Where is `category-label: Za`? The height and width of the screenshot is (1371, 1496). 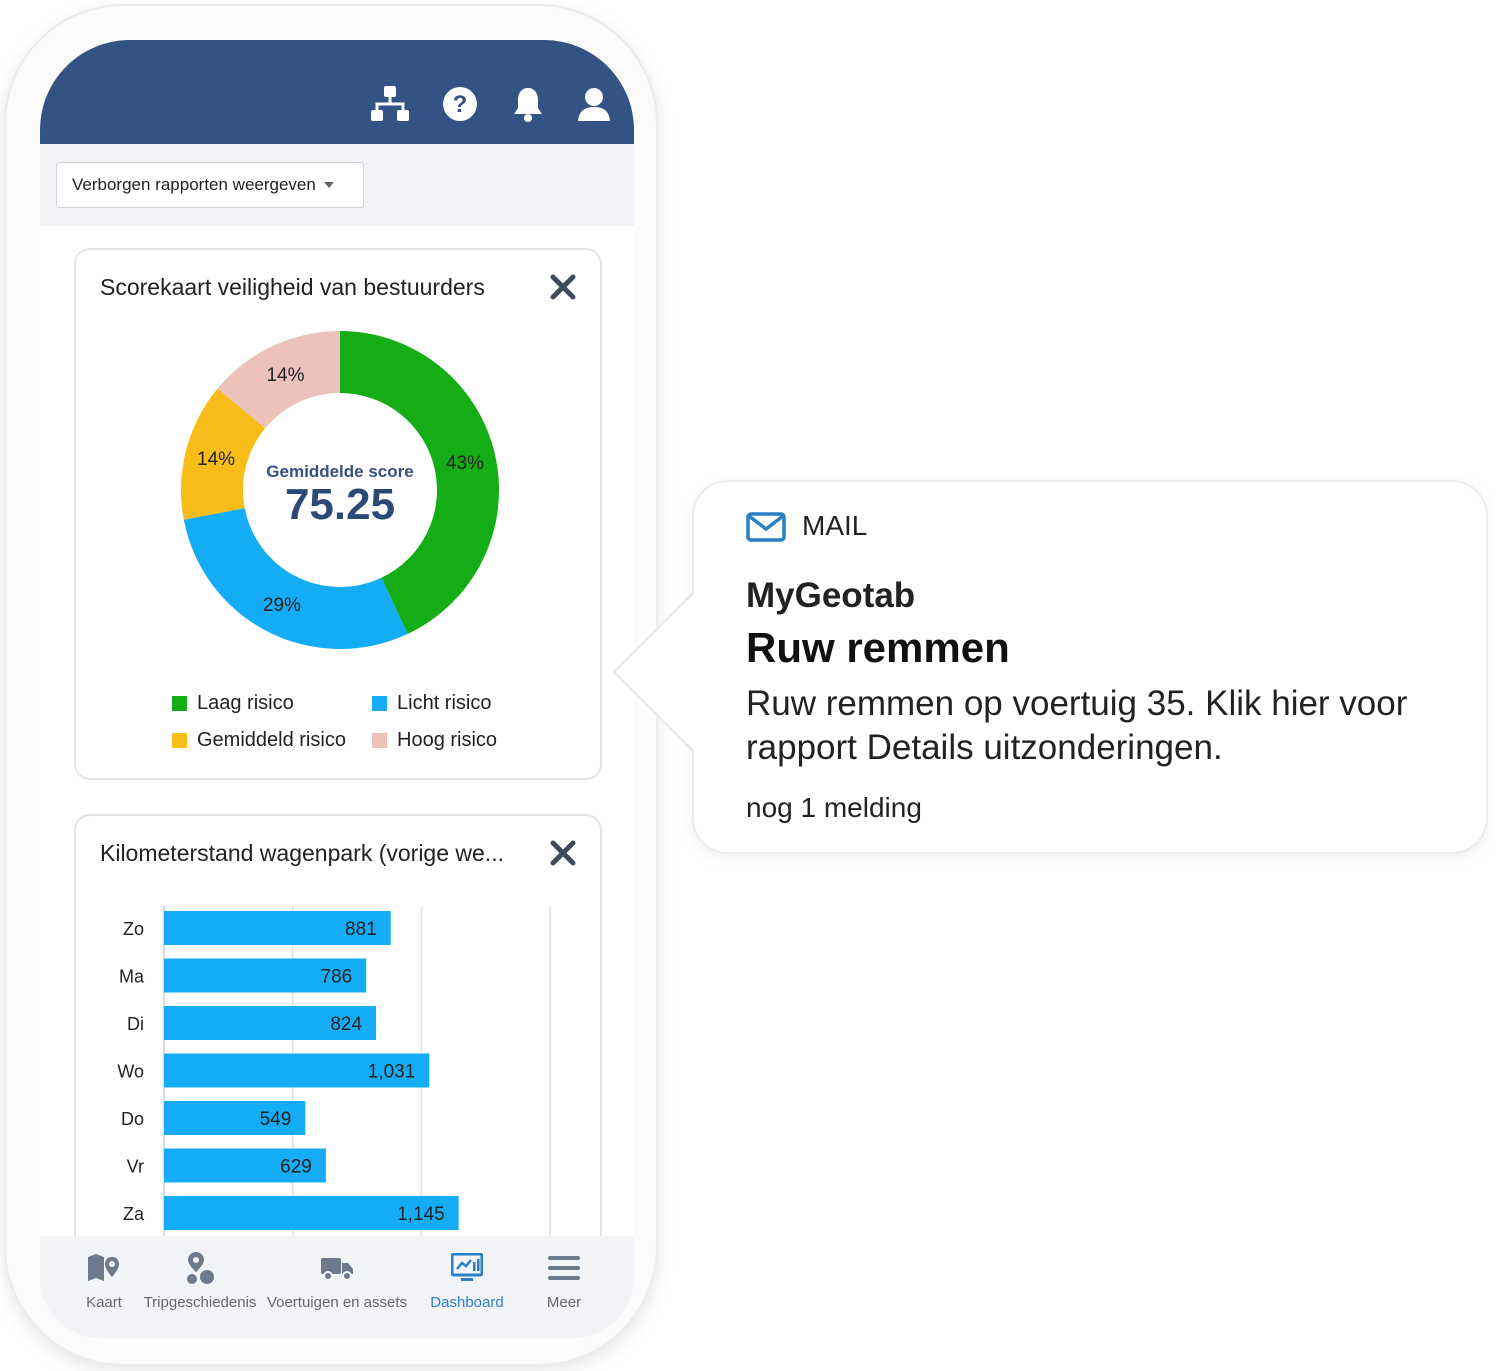 category-label: Za is located at coordinates (134, 1214).